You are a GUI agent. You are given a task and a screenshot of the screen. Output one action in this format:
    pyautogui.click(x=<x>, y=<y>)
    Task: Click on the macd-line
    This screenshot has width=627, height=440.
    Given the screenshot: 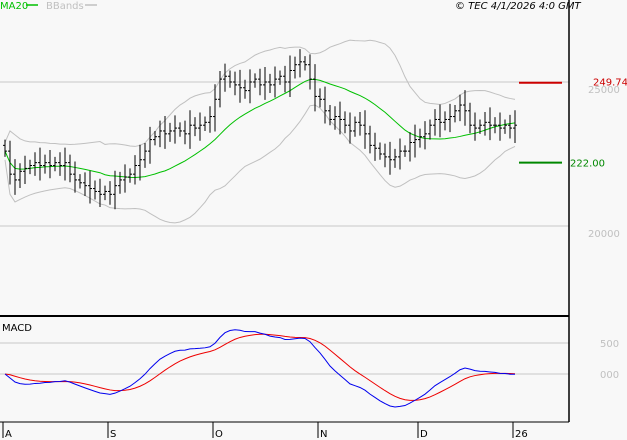 What is the action you would take?
    pyautogui.click(x=260, y=368)
    